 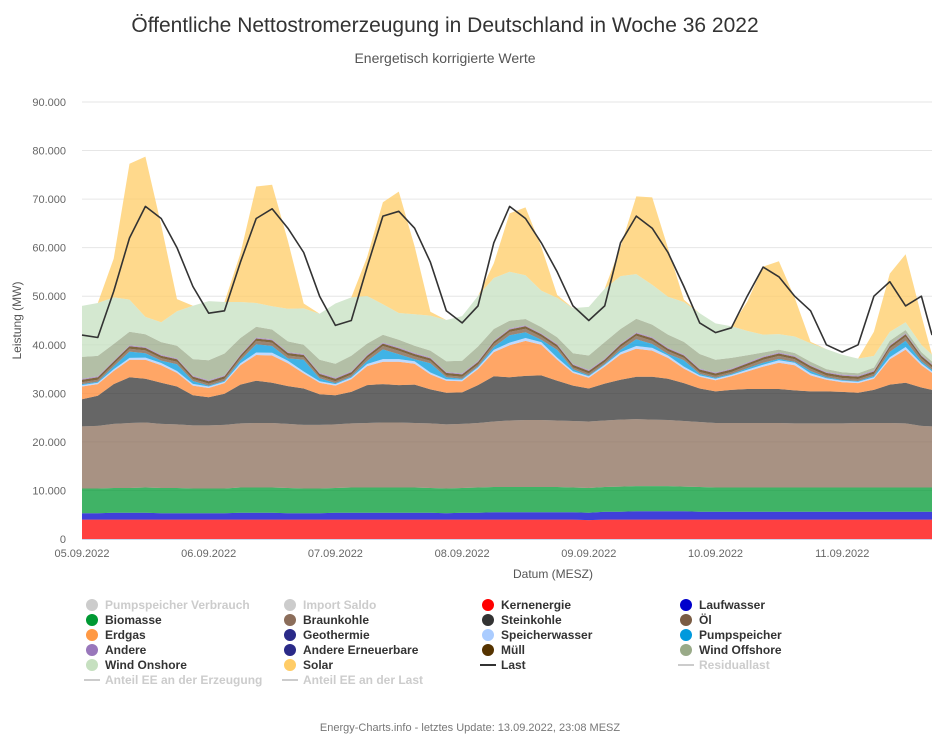 I want to click on legend-label: Anteil EE an der Erzeugung, so click(x=184, y=680).